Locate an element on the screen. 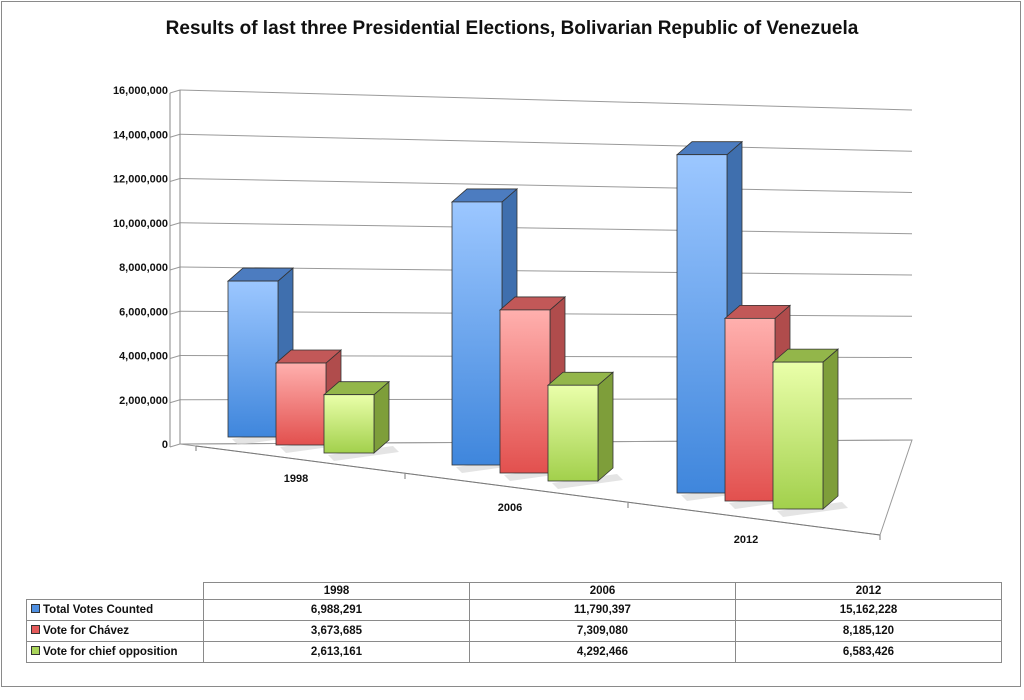 Image resolution: width=1024 pixels, height=700 pixels. data-table-series-label: Total Votes Counted is located at coordinates (115, 610).